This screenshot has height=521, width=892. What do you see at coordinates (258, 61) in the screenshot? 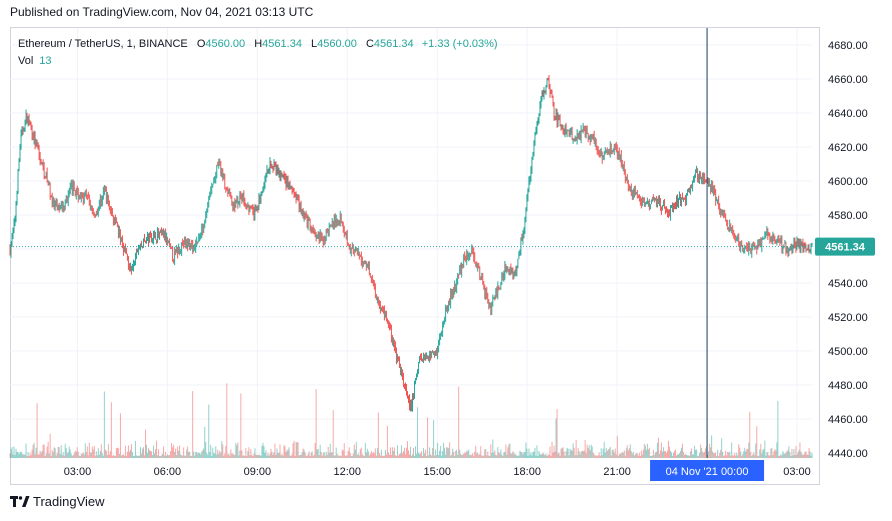
I see `volume-row: Vol 13` at bounding box center [258, 61].